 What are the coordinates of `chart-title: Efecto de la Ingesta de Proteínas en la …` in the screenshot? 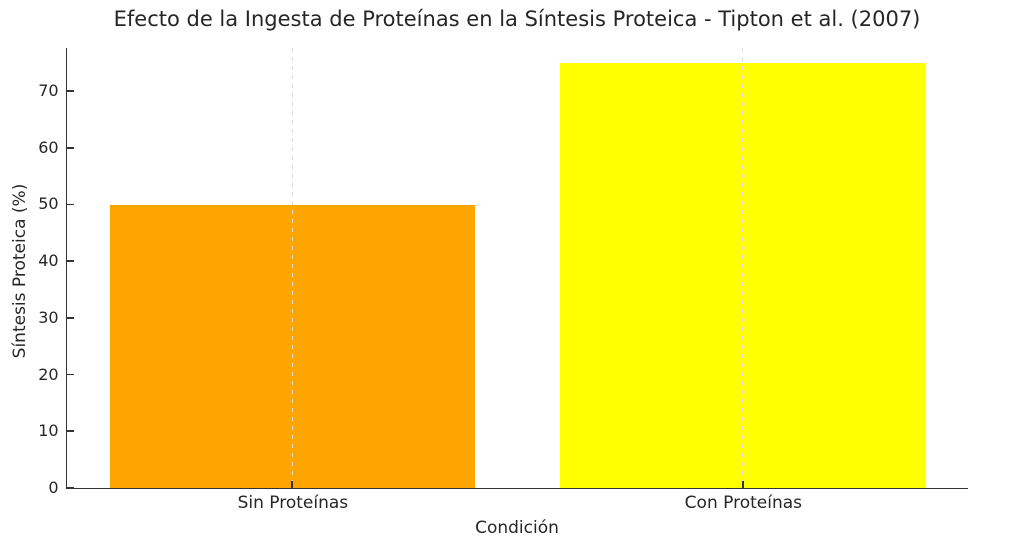 It's located at (517, 19).